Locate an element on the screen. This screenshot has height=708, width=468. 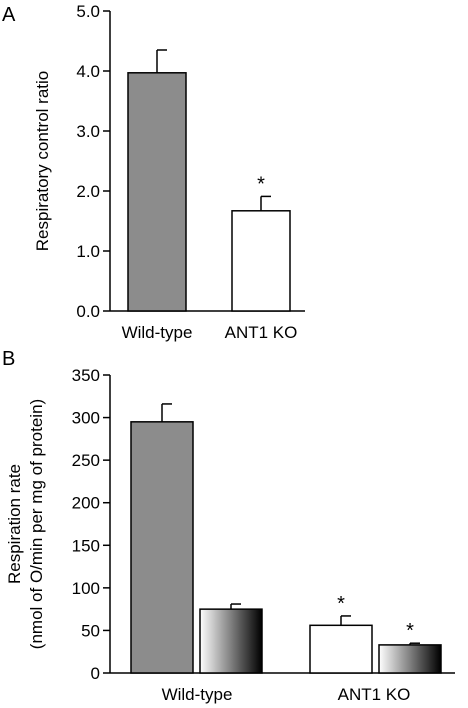
panel-a-letter: A is located at coordinates (9, 15).